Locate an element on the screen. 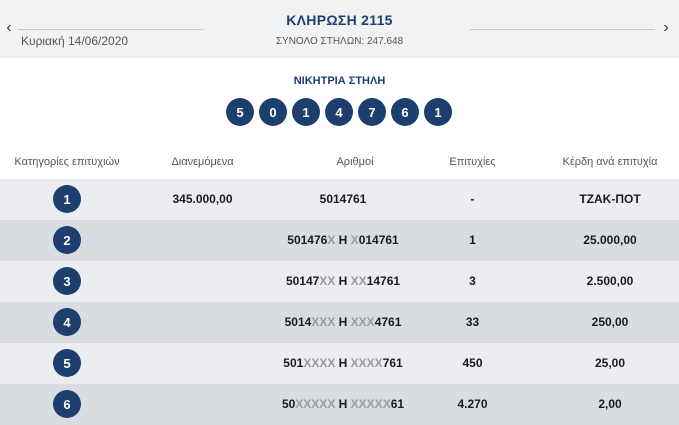 This screenshot has height=425, width=679. distributed-amount: 345.000,00 is located at coordinates (202, 199).